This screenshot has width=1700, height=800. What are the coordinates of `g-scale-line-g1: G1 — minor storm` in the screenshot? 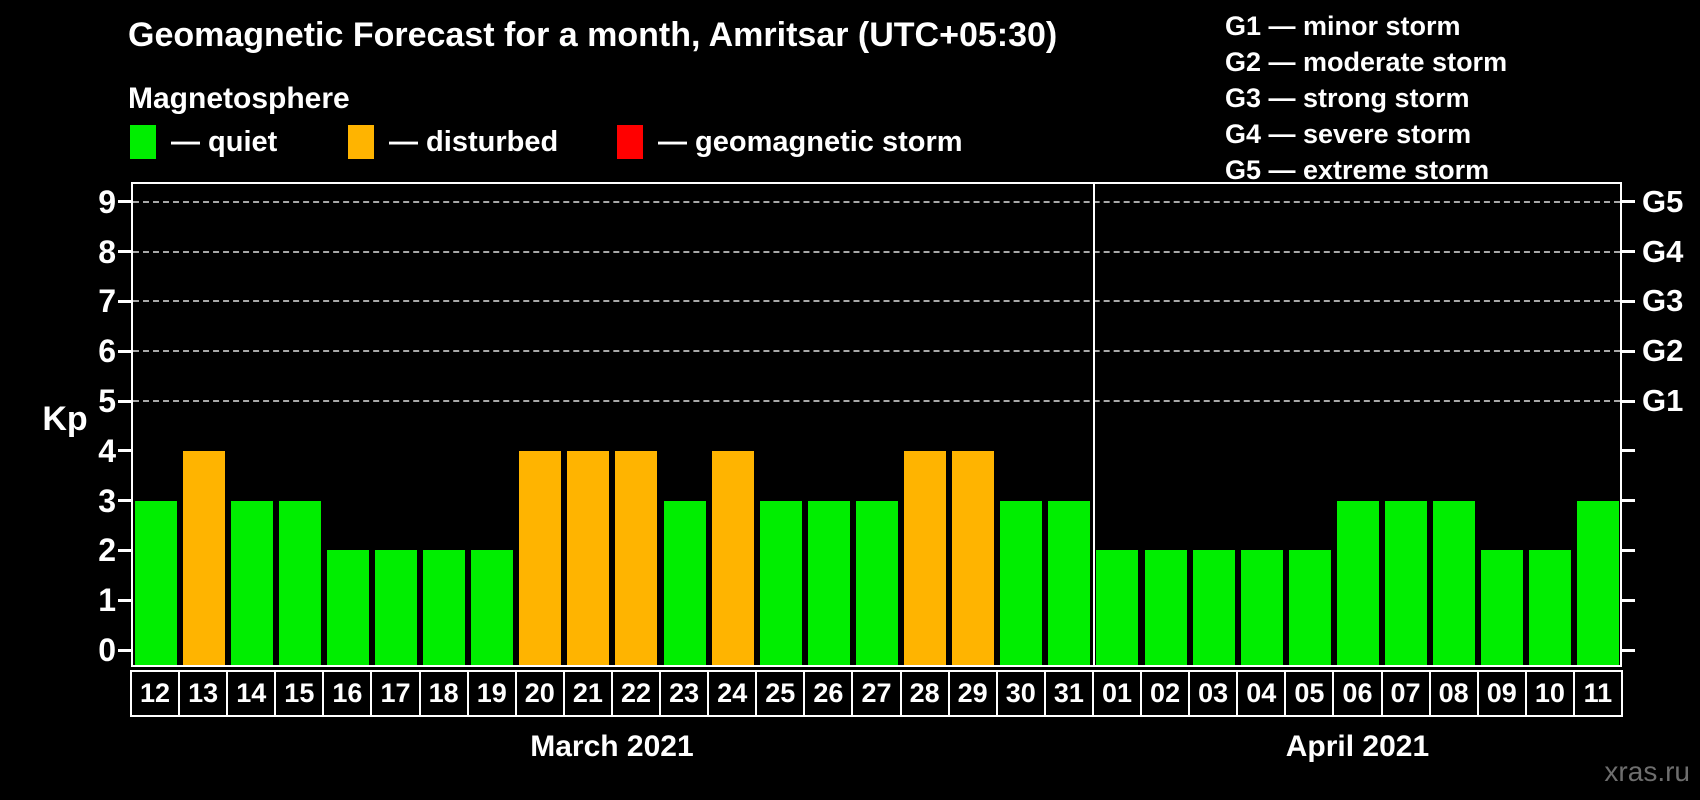 It's located at (1343, 26).